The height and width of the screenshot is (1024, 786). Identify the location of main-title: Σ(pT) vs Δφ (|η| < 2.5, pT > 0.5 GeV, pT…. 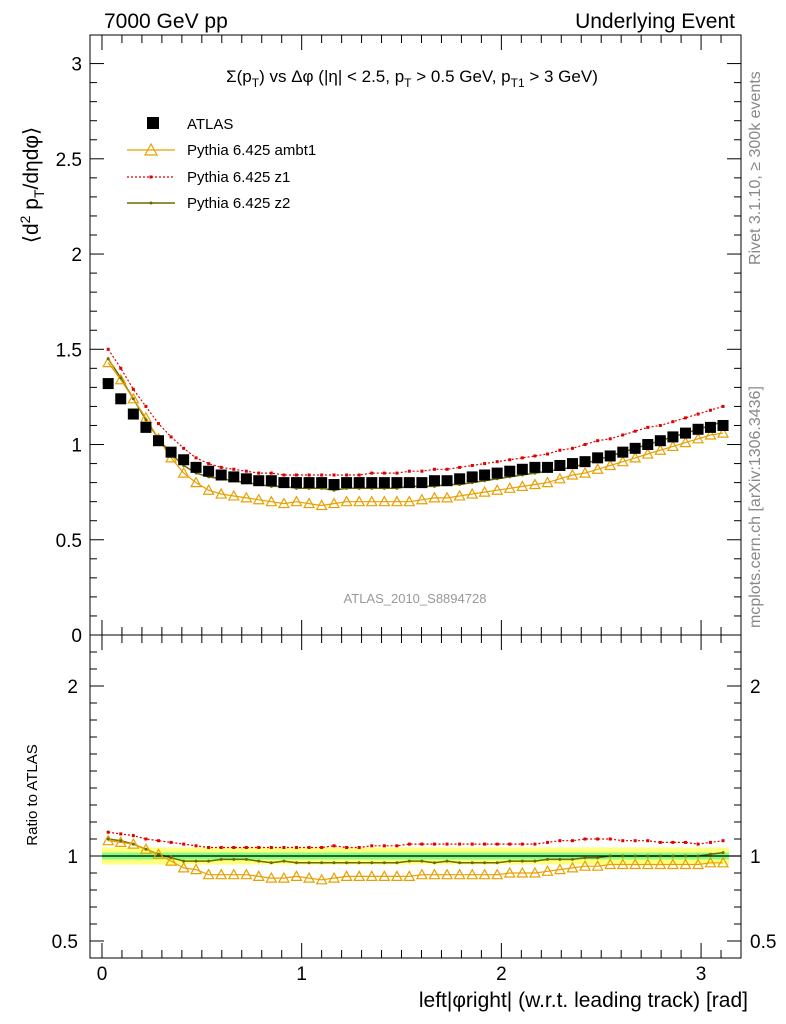
(412, 78).